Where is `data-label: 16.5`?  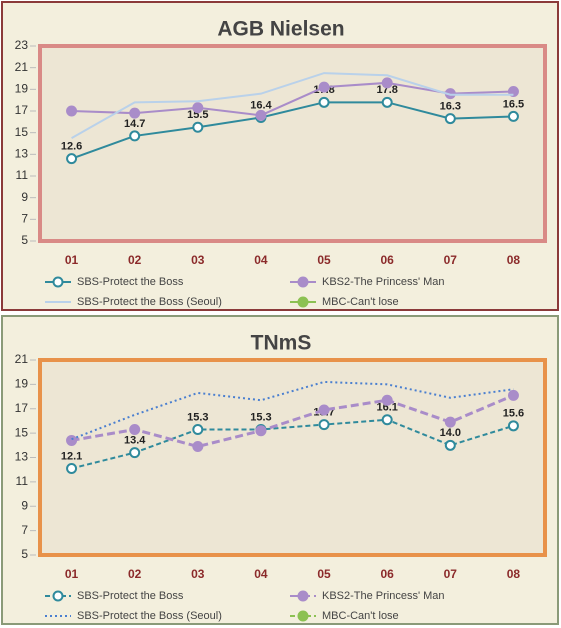
data-label: 16.5 is located at coordinates (513, 104).